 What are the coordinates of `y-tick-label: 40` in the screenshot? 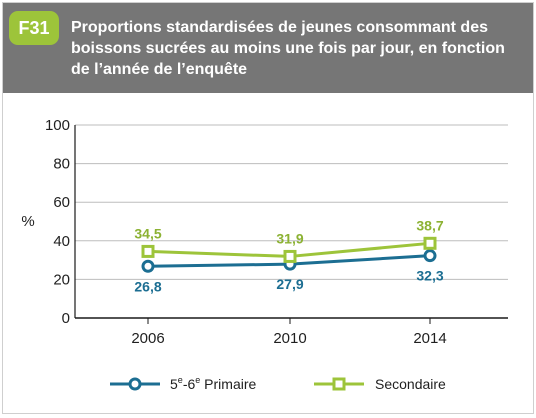 It's located at (61, 241).